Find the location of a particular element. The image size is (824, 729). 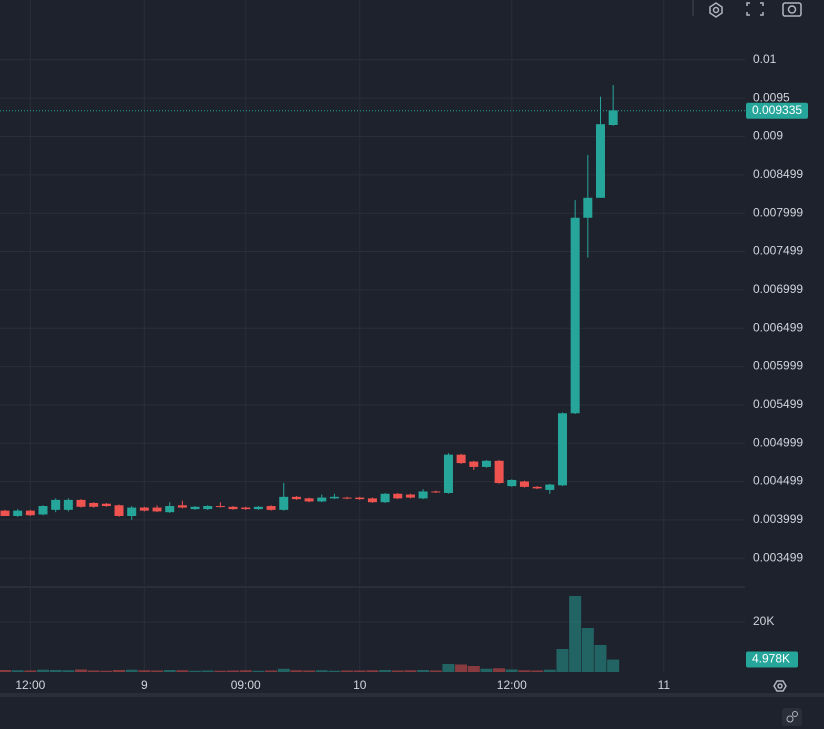

y-tick-label: 0.004499 is located at coordinates (778, 481).